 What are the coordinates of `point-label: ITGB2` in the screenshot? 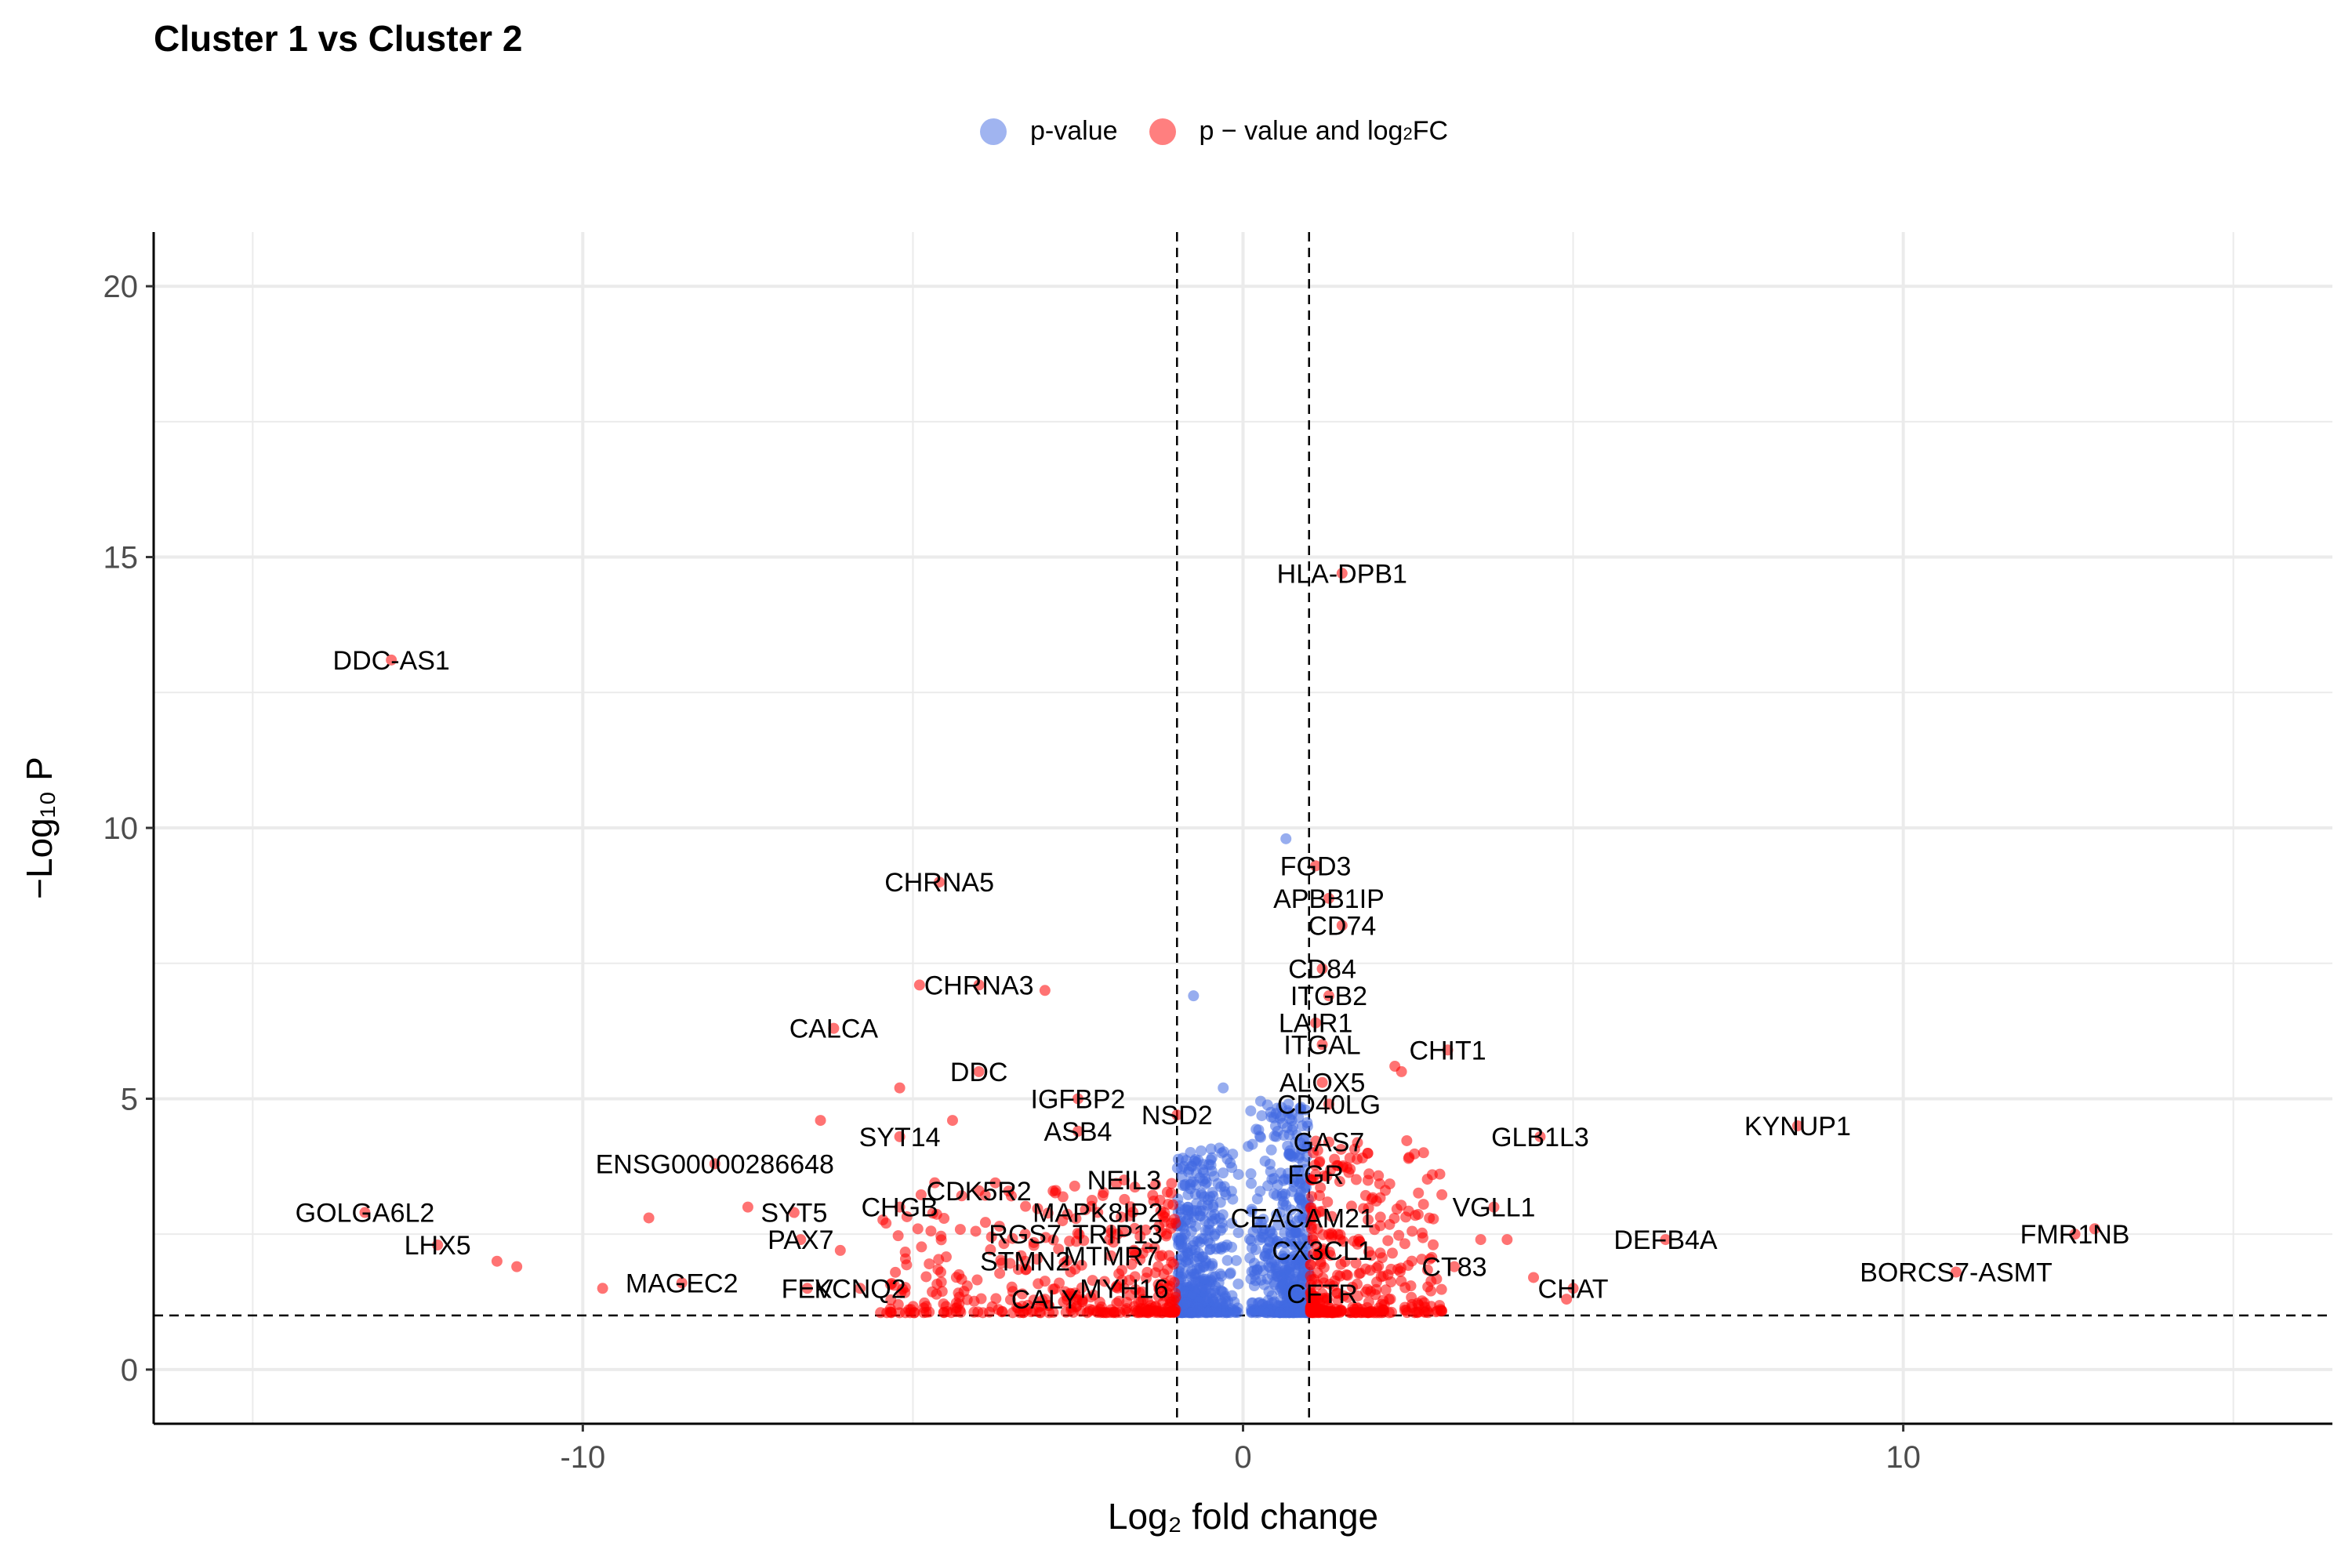 It's located at (1328, 997).